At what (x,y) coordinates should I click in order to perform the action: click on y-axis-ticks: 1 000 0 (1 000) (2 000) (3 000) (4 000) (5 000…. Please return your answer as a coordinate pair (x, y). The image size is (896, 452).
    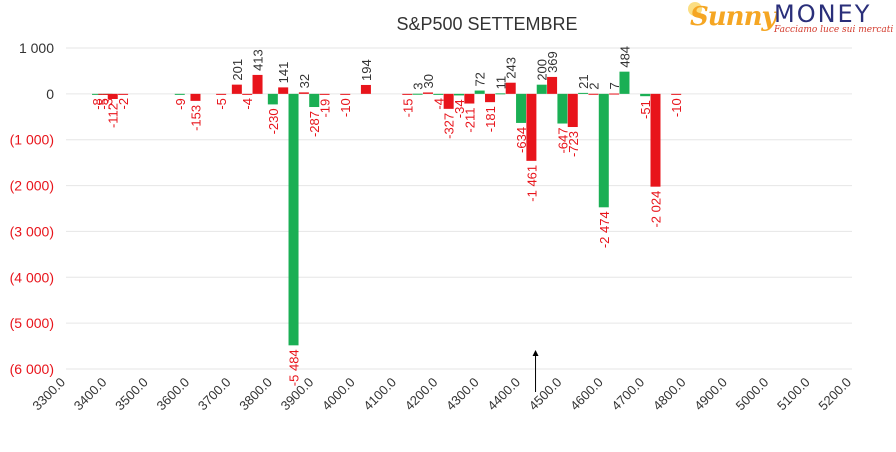
    Looking at the image, I should click on (32, 208).